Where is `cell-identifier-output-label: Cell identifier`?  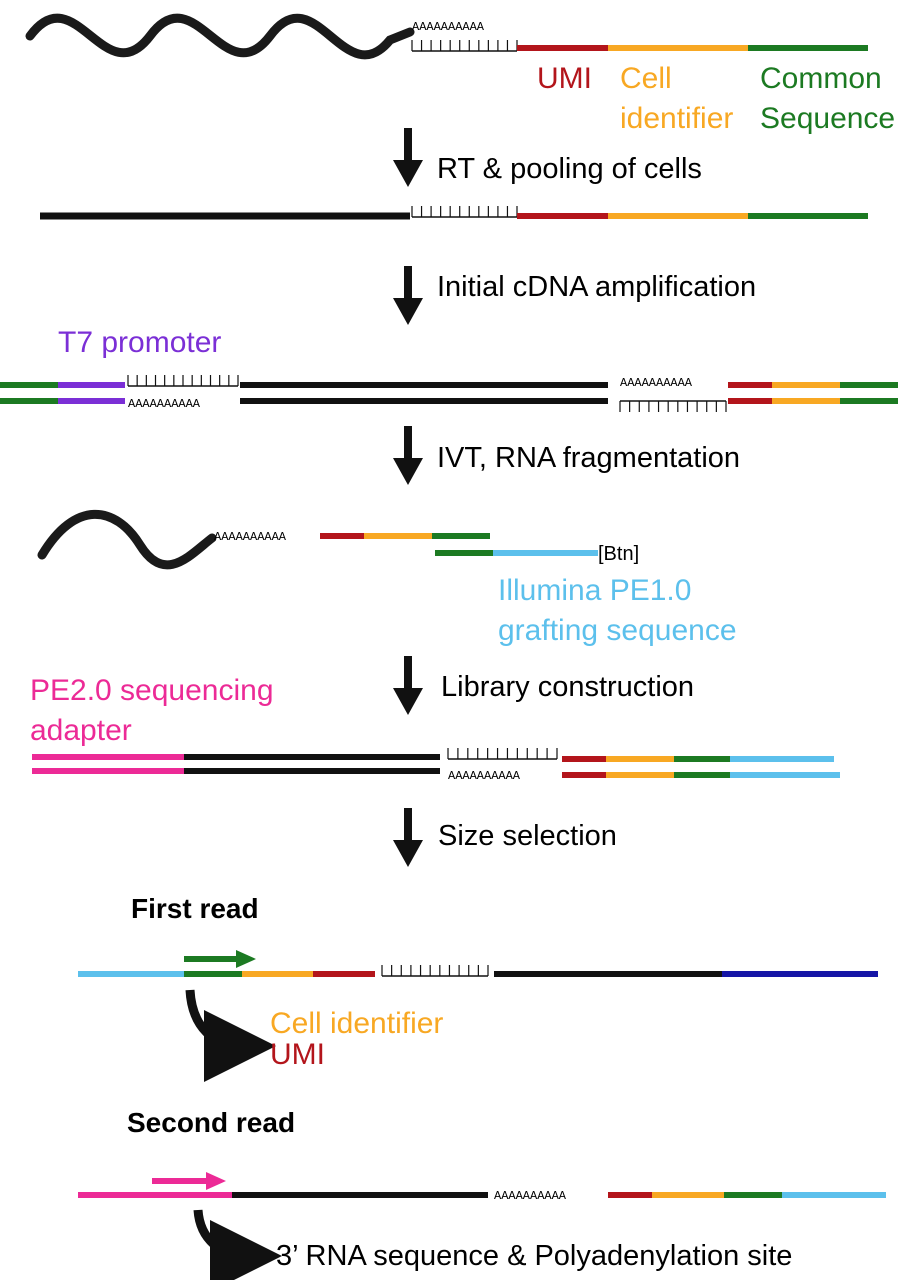
cell-identifier-output-label: Cell identifier is located at coordinates (356, 1023).